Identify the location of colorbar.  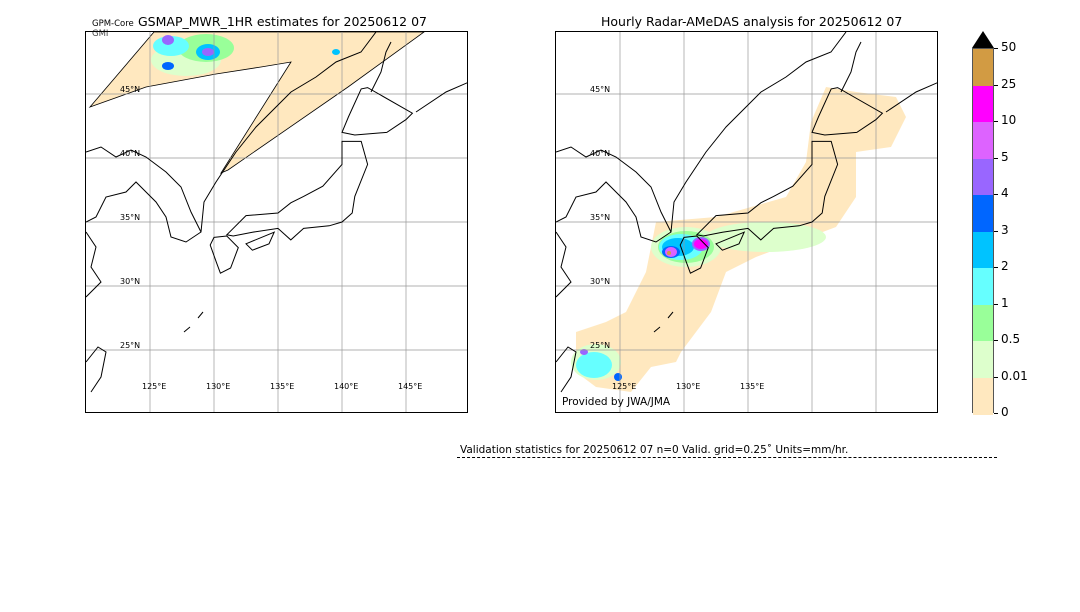
(983, 231).